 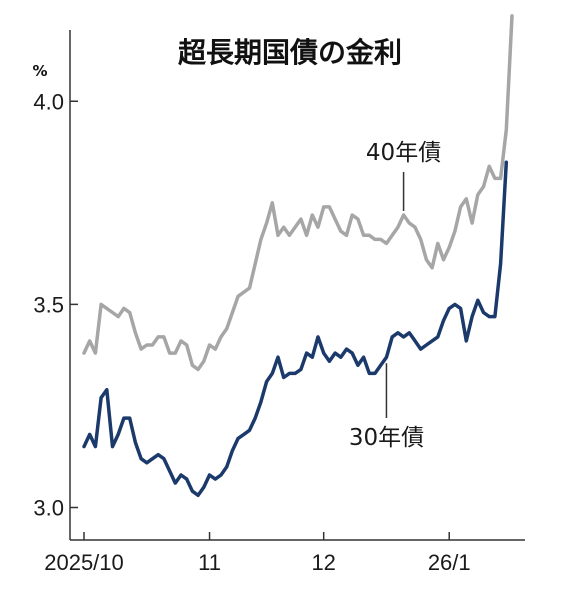 What do you see at coordinates (257, 553) in the screenshot?
I see `x-tick-group: 2025/10 11 12 26/1` at bounding box center [257, 553].